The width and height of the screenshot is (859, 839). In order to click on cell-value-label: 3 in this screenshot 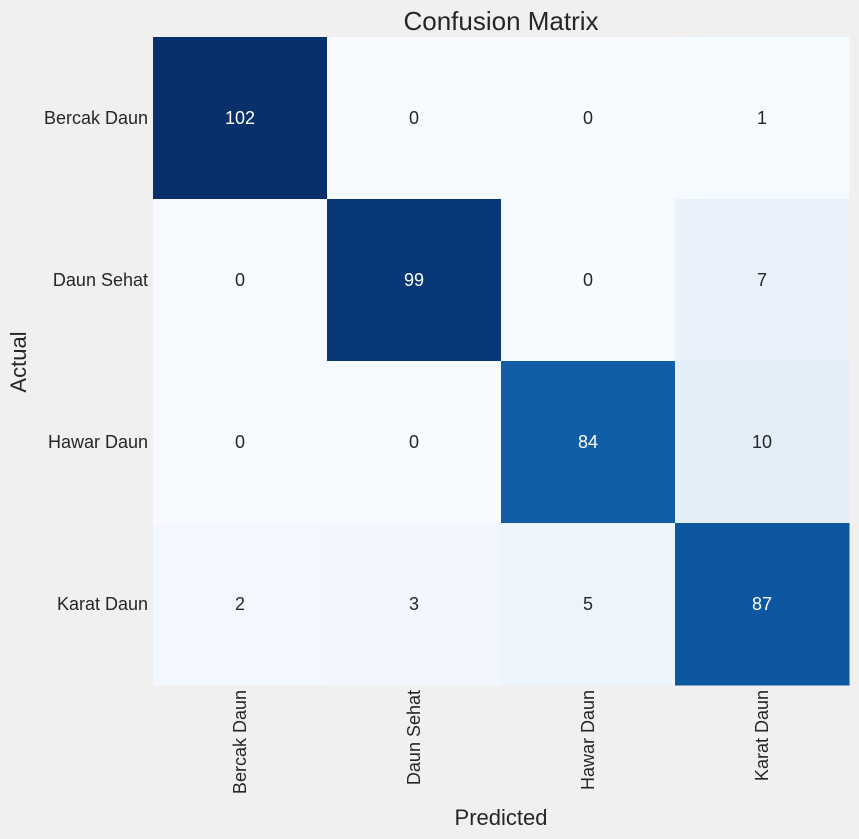, I will do `click(414, 604)`.